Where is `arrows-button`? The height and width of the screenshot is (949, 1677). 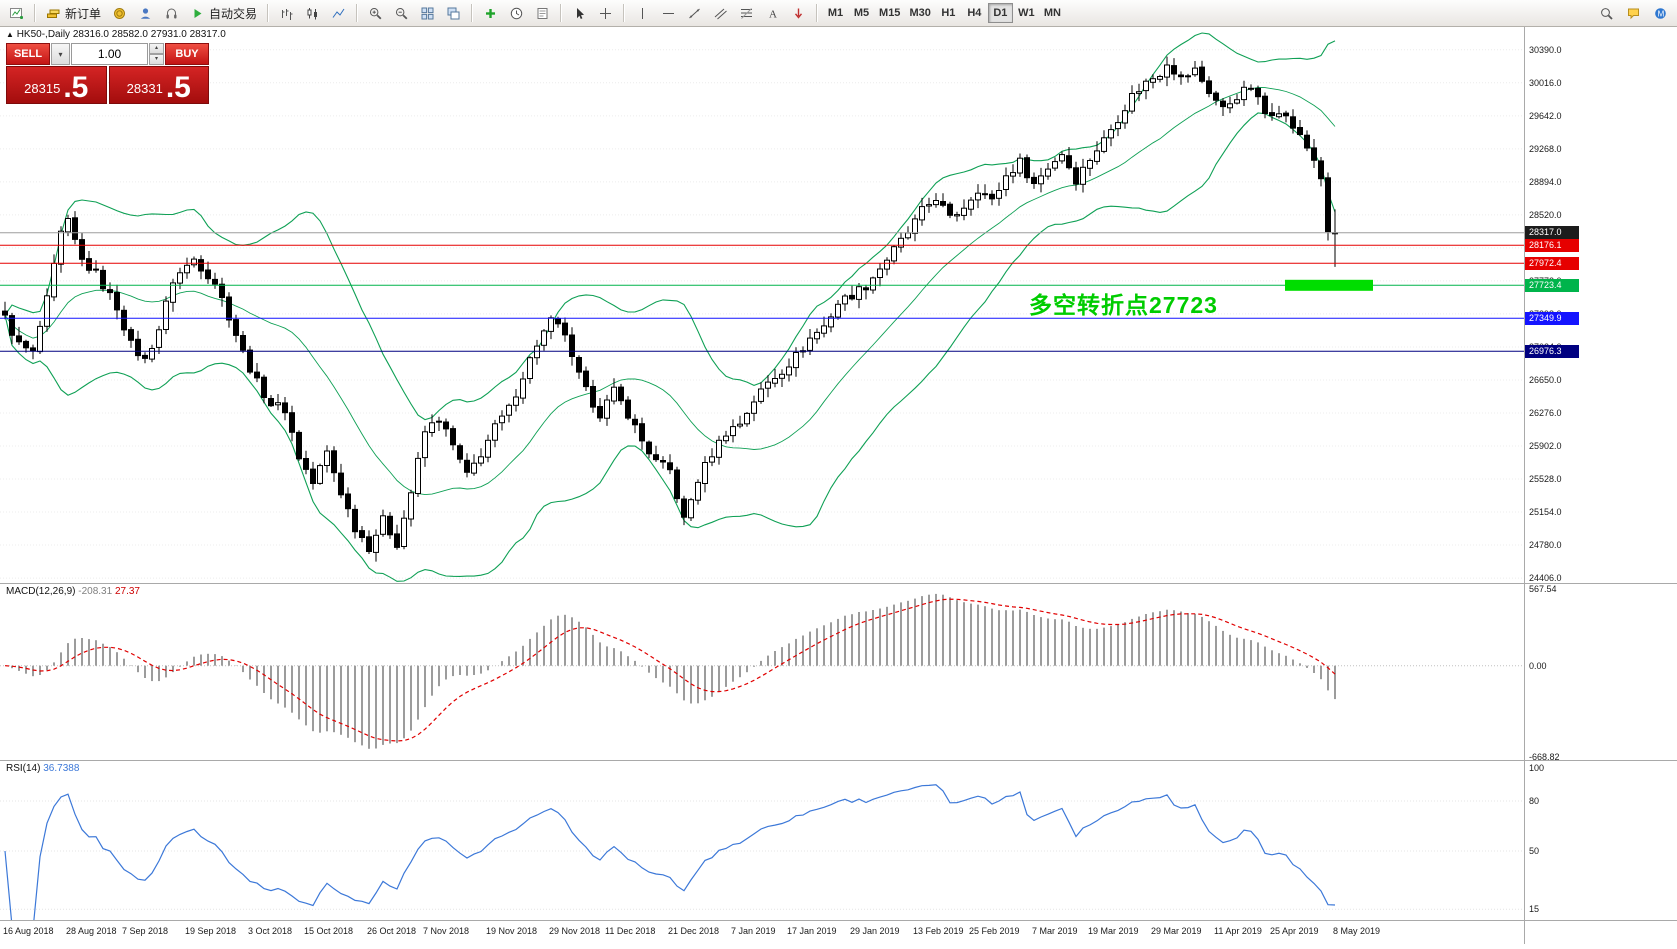
arrows-button is located at coordinates (798, 13).